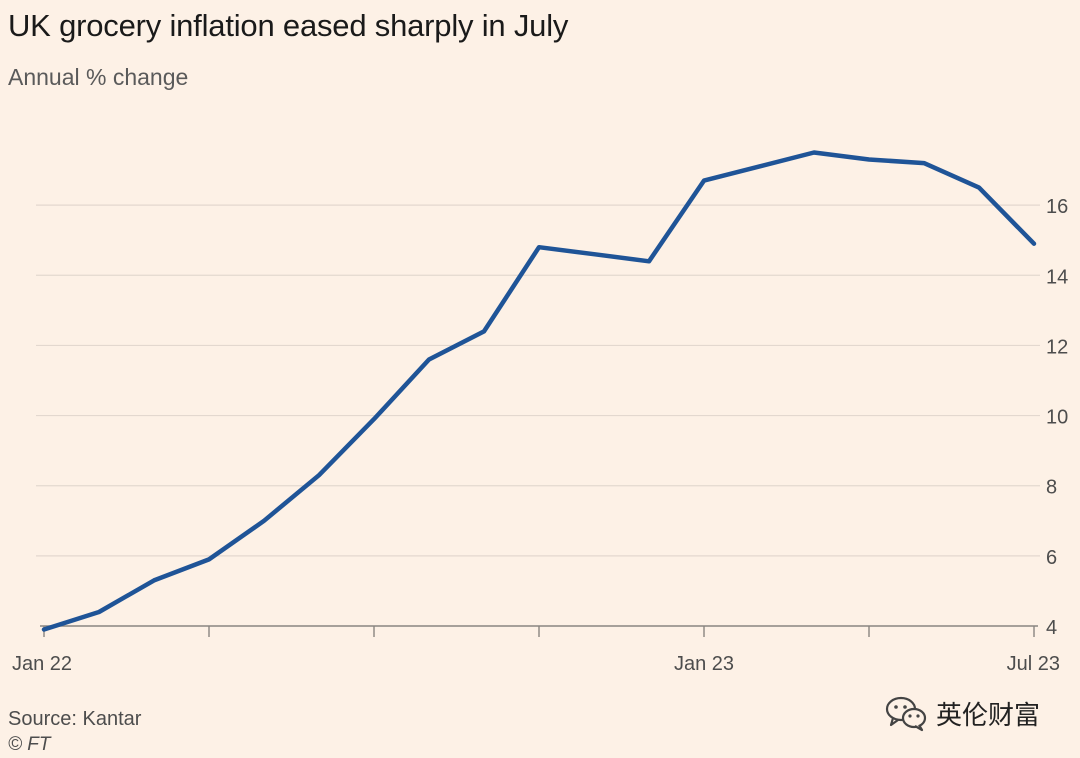  What do you see at coordinates (1057, 277) in the screenshot?
I see `y-tick-label: 14` at bounding box center [1057, 277].